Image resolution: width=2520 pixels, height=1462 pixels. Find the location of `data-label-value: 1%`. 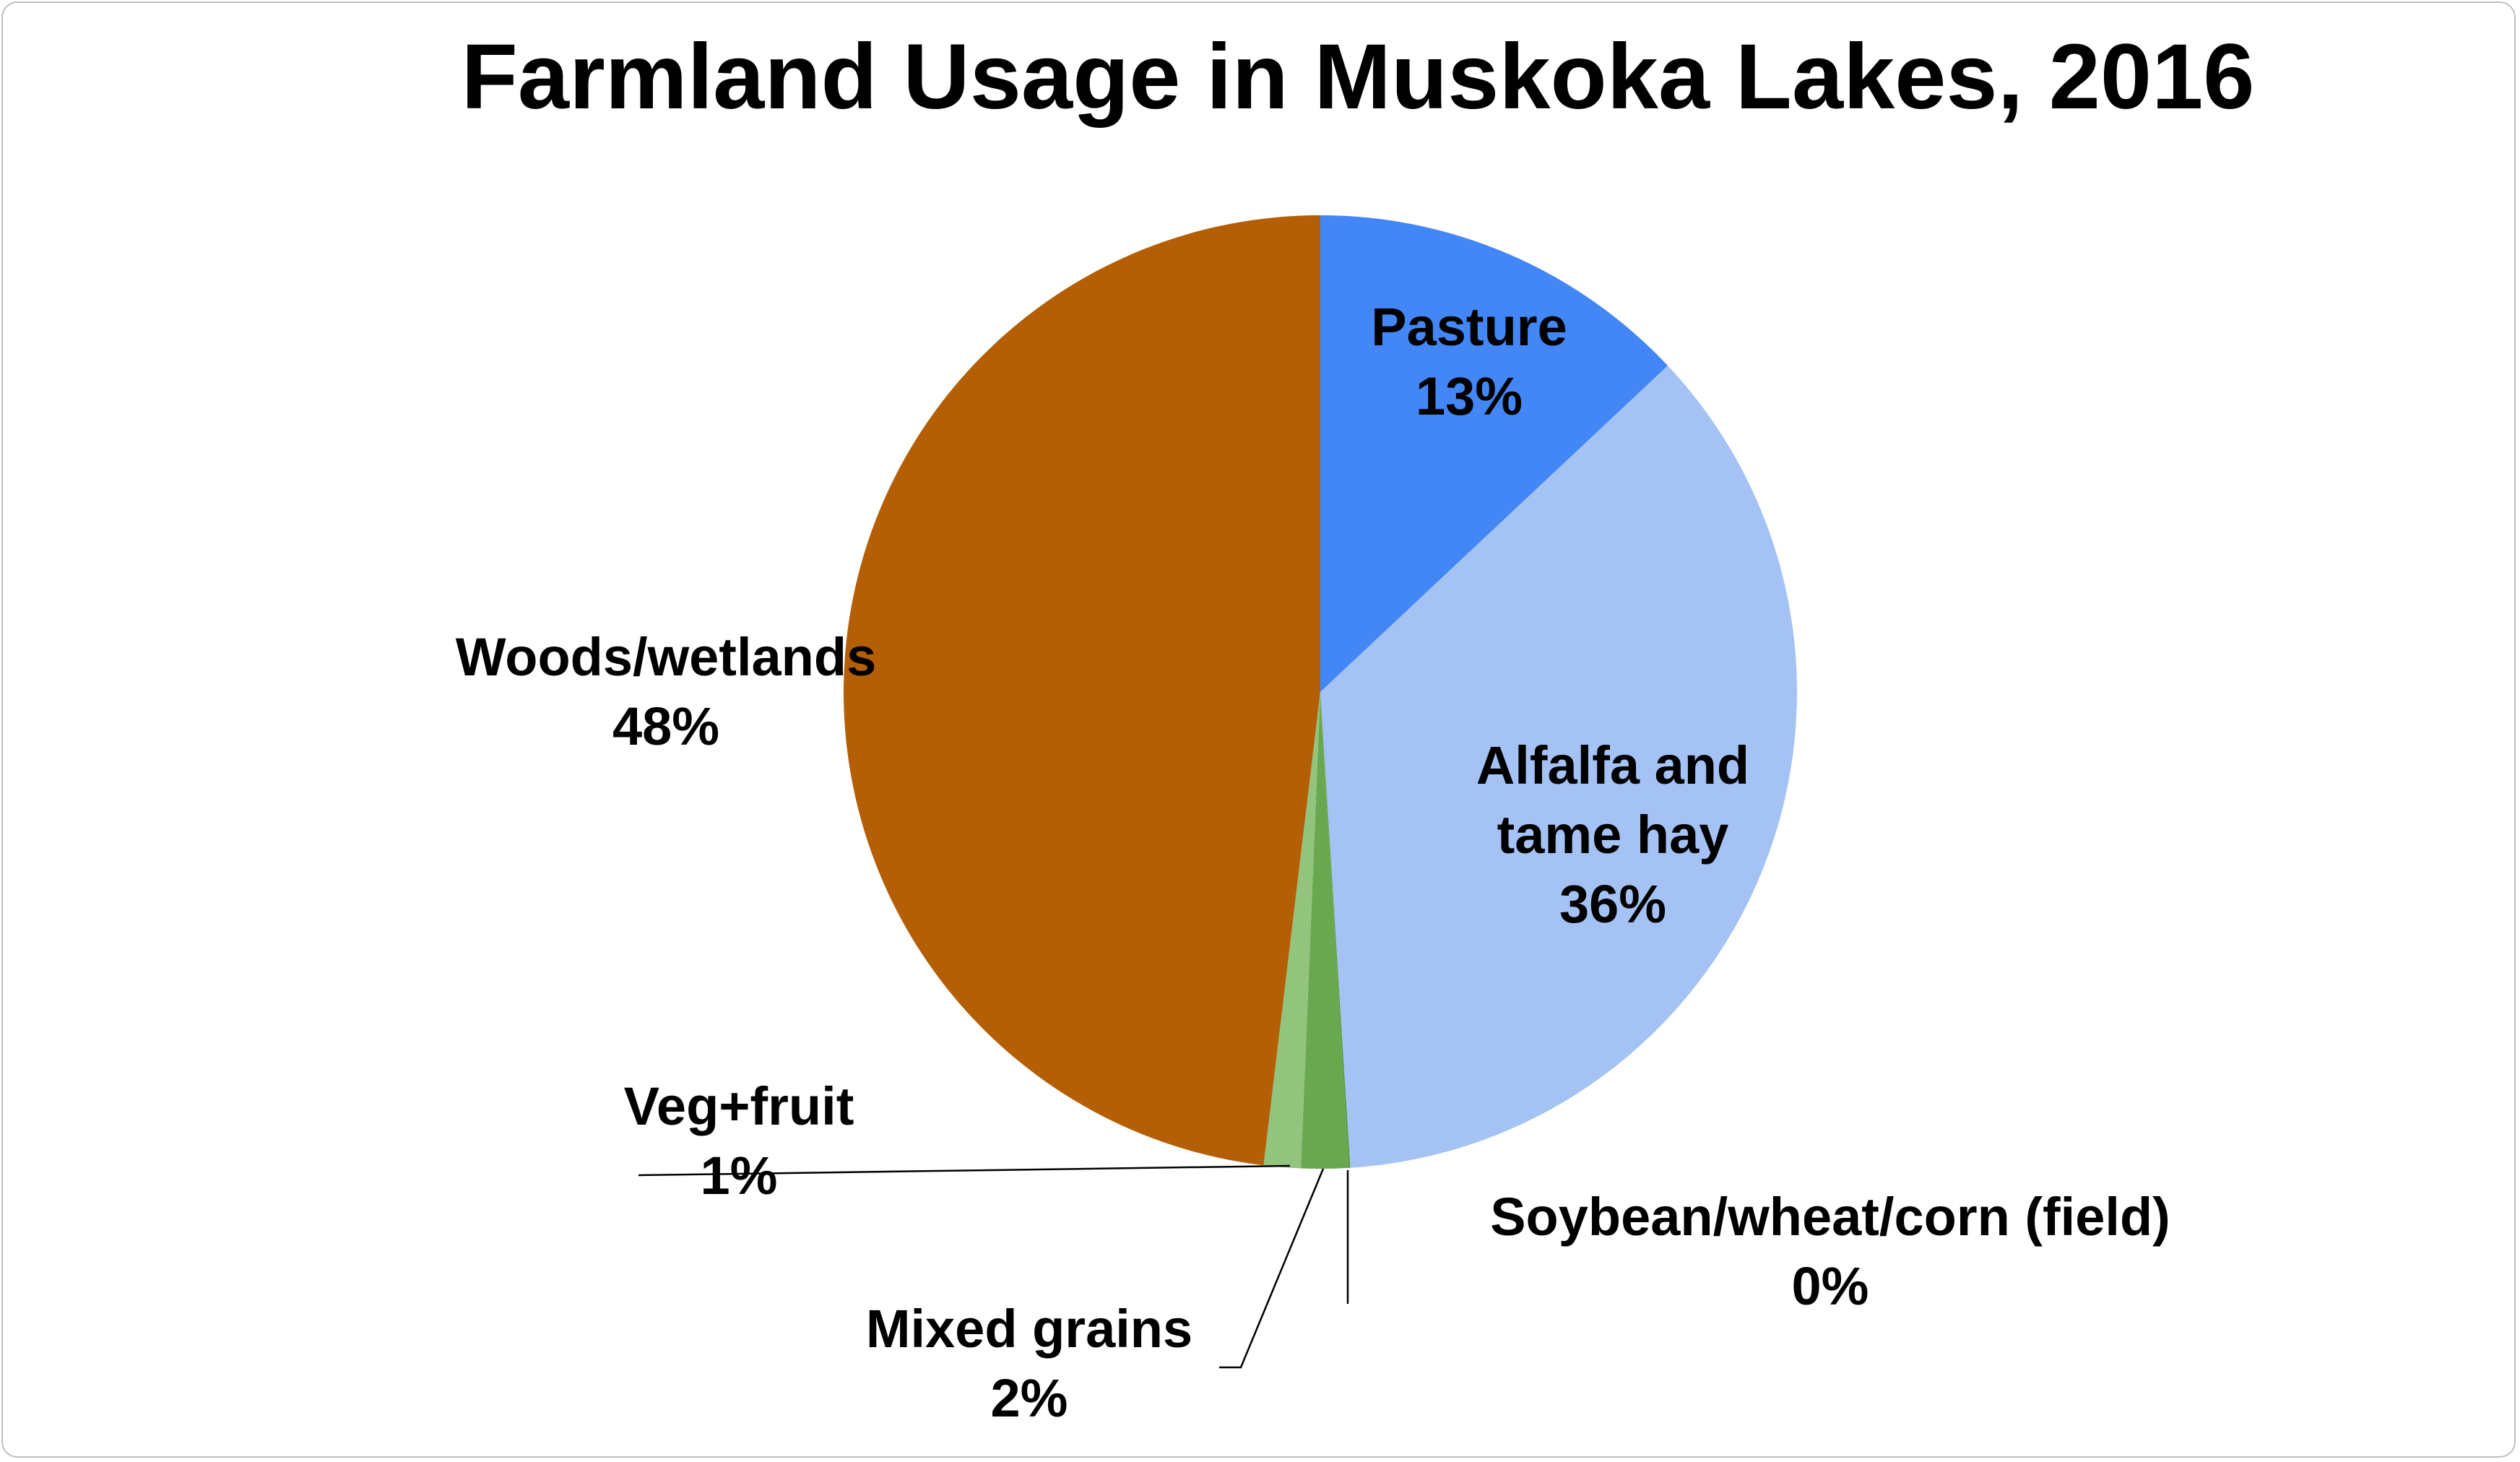

data-label-value: 1% is located at coordinates (739, 1176).